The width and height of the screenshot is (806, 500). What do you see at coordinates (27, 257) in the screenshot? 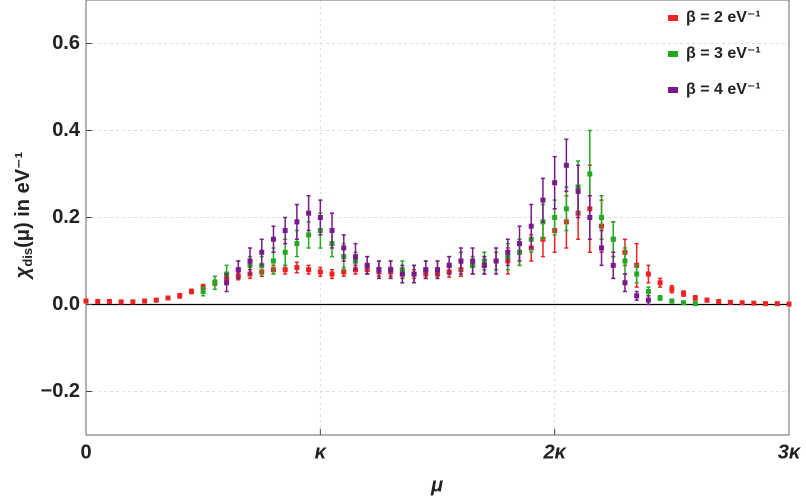
I see `y-label-subscript: dis` at bounding box center [27, 257].